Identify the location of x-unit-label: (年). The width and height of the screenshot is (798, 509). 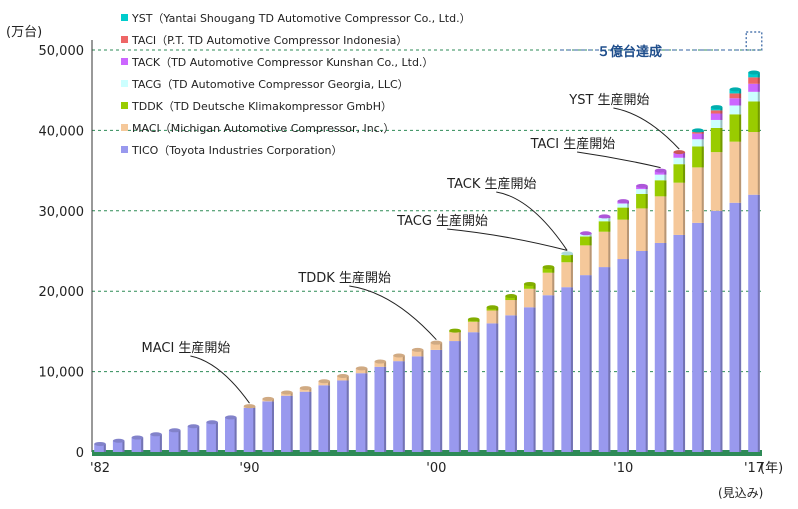
(771, 468).